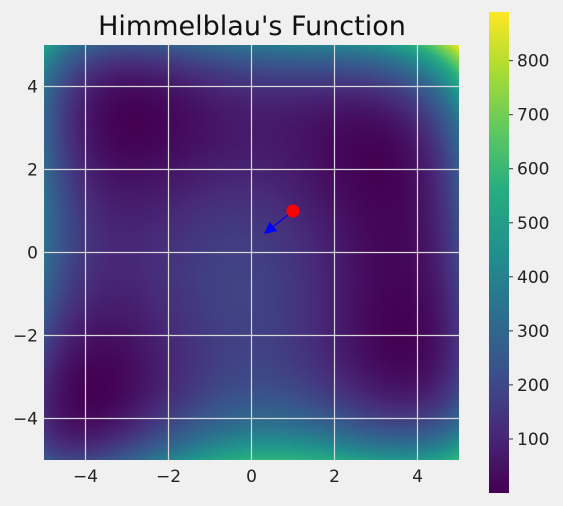 The image size is (563, 506). Describe the element at coordinates (499, 252) in the screenshot. I see `colorbar` at that location.